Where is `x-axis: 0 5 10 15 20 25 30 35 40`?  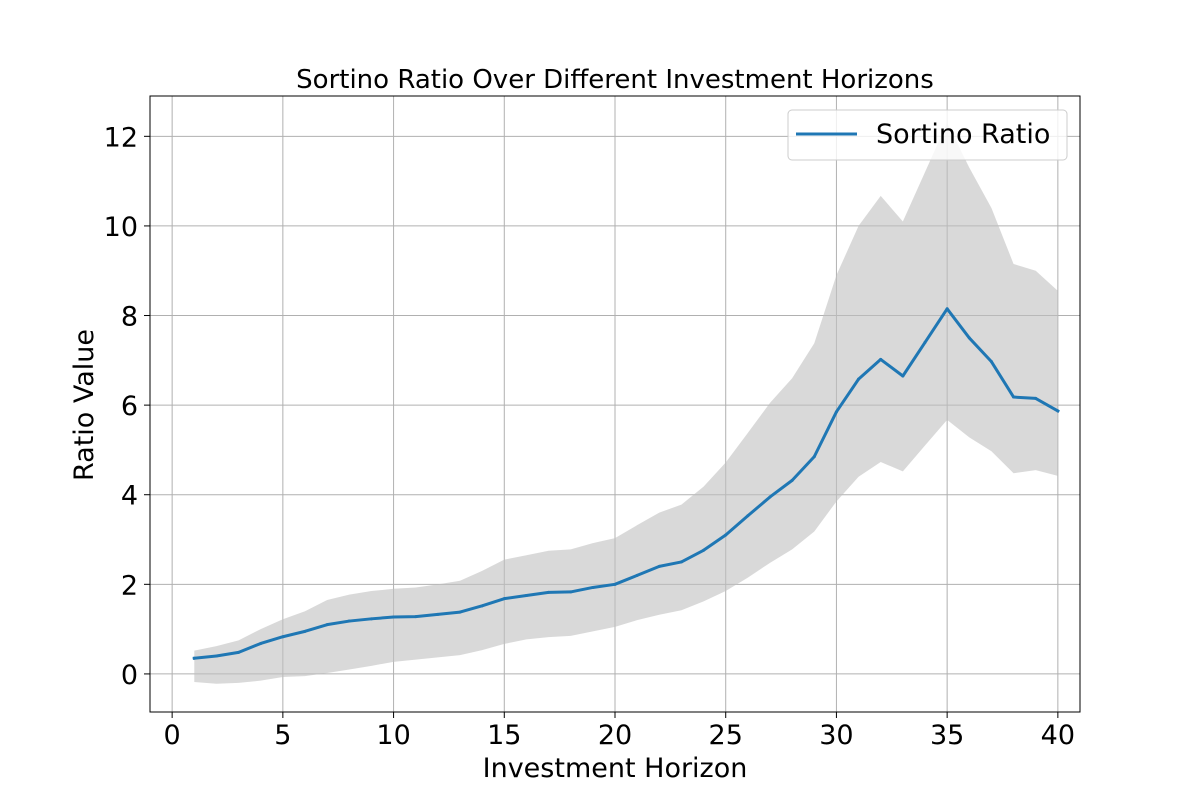 x-axis: 0 5 10 15 20 25 30 35 40 is located at coordinates (619, 731).